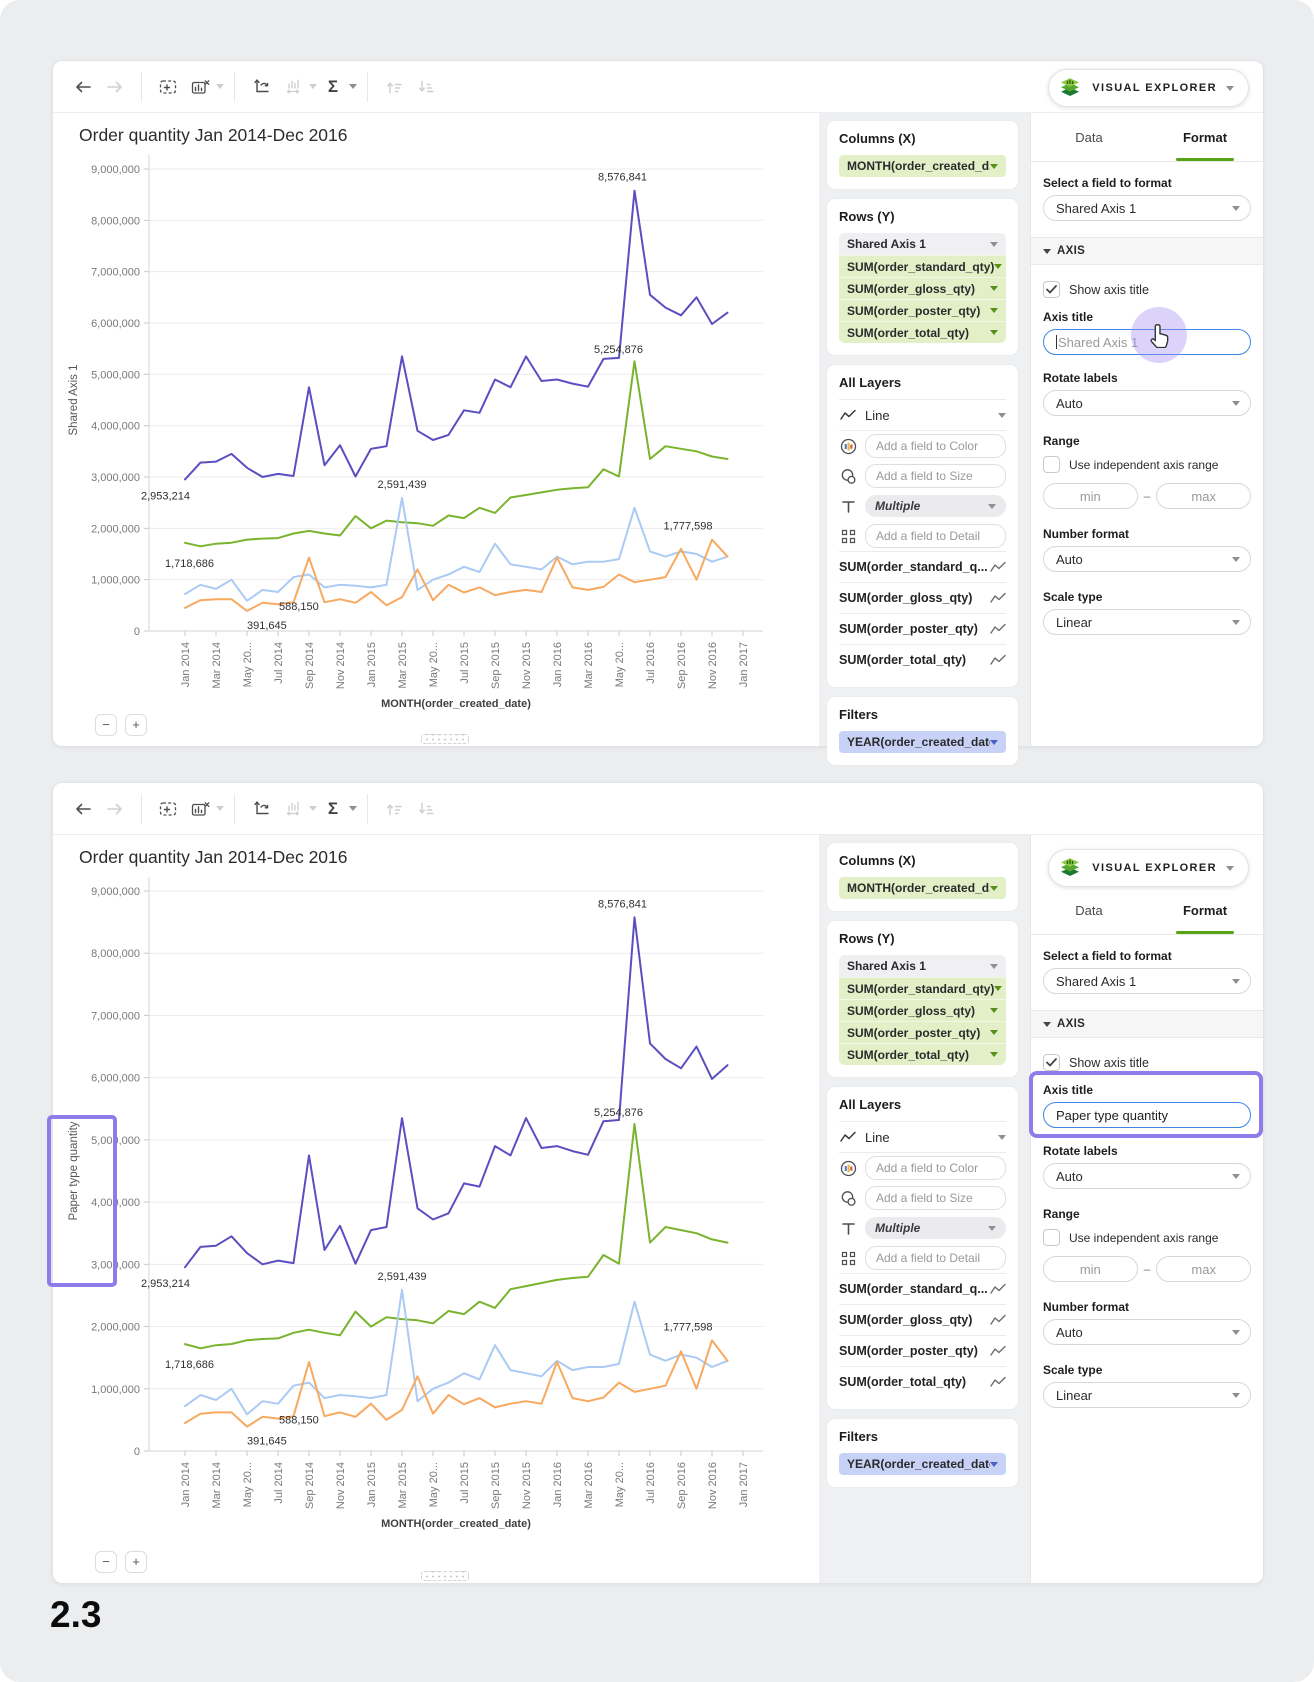 Image resolution: width=1314 pixels, height=1682 pixels. I want to click on axis-title-input: Shared Axis 1, so click(1147, 342).